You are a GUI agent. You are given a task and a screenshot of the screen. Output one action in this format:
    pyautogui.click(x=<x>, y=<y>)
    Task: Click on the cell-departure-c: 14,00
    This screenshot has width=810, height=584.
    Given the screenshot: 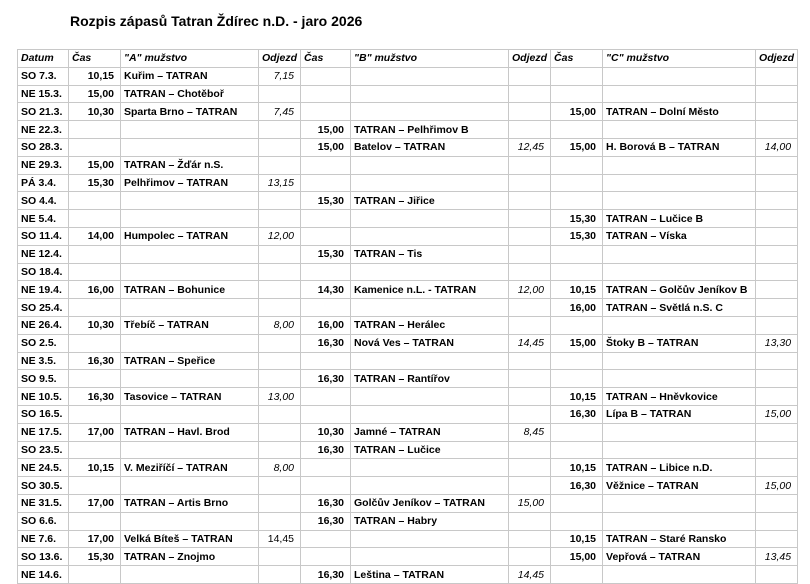 What is the action you would take?
    pyautogui.click(x=777, y=147)
    